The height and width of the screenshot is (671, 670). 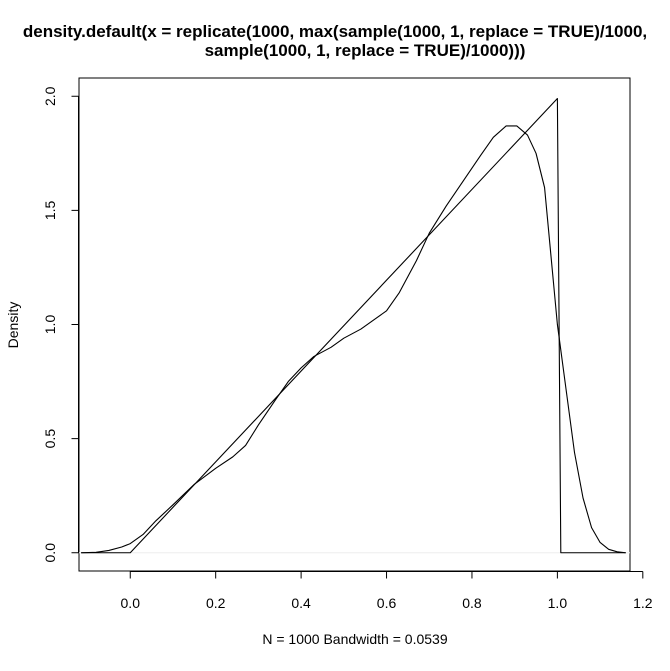 What do you see at coordinates (472, 603) in the screenshot?
I see `x-tick-label: 0.8` at bounding box center [472, 603].